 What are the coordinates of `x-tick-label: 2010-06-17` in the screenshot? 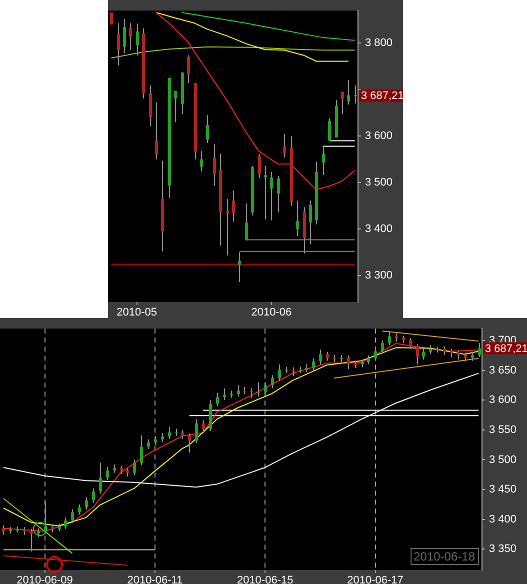 It's located at (375, 579).